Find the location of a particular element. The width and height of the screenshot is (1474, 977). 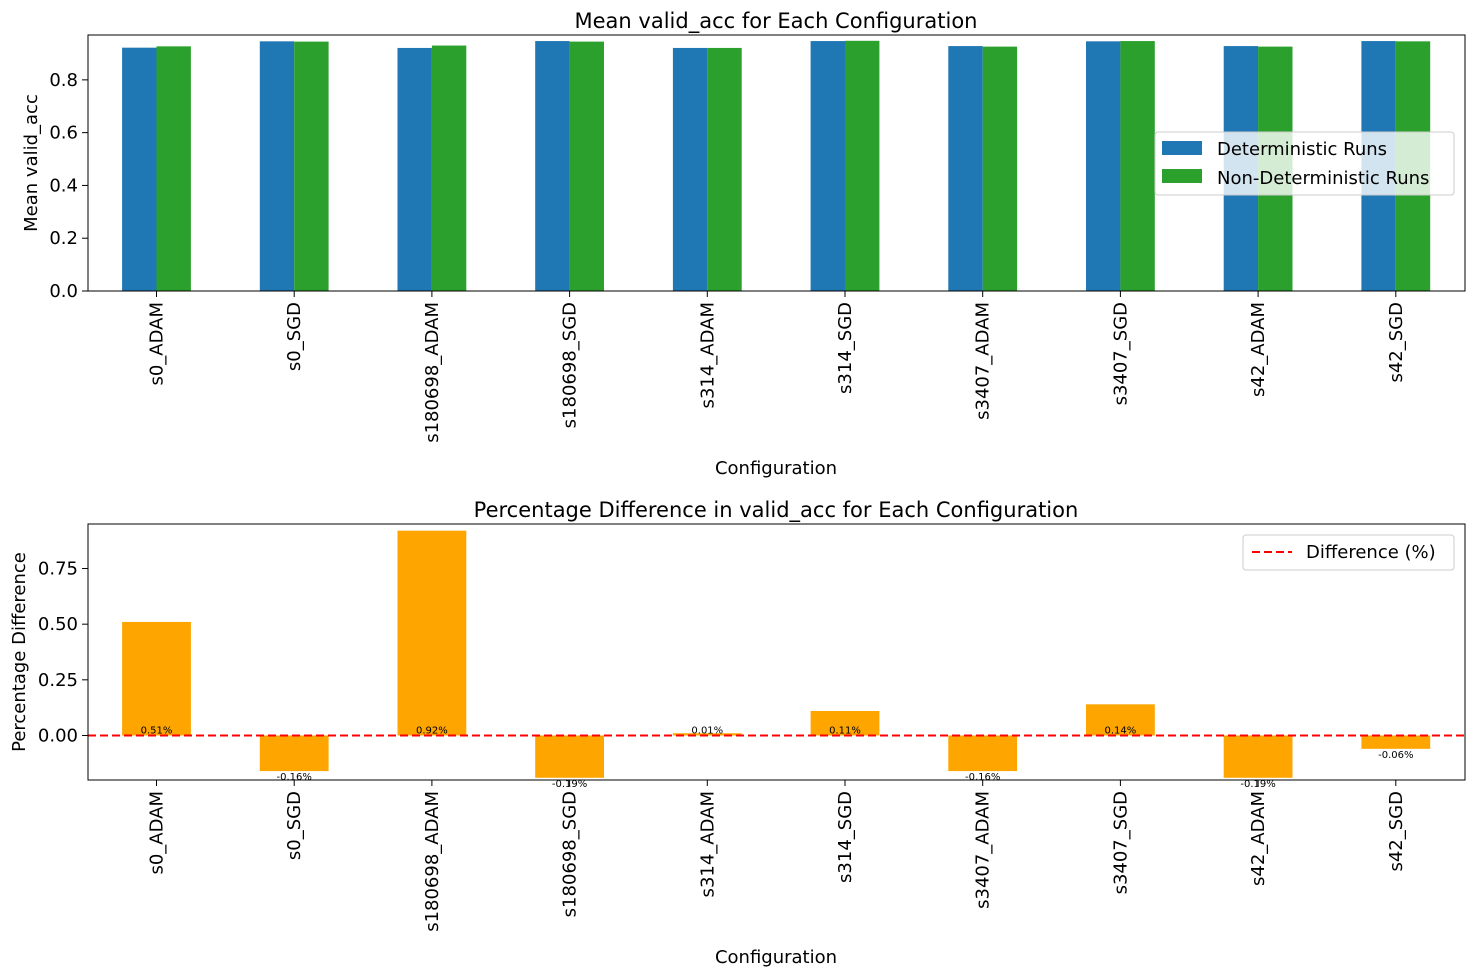

y-tick-label: 0.6 is located at coordinates (63, 133).